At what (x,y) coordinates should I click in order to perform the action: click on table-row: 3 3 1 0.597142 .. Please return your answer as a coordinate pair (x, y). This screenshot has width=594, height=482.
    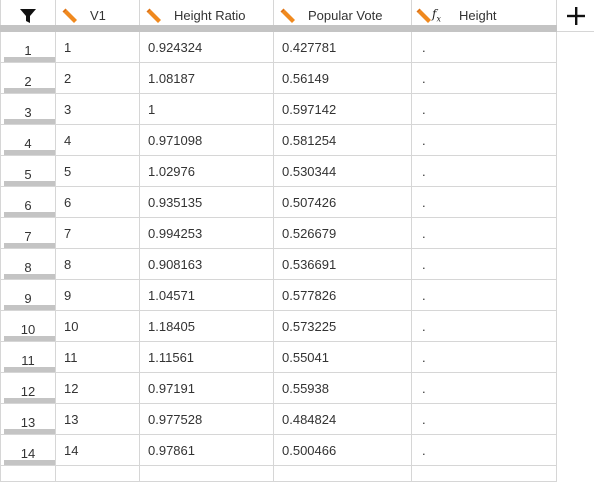
    Looking at the image, I should click on (278, 109).